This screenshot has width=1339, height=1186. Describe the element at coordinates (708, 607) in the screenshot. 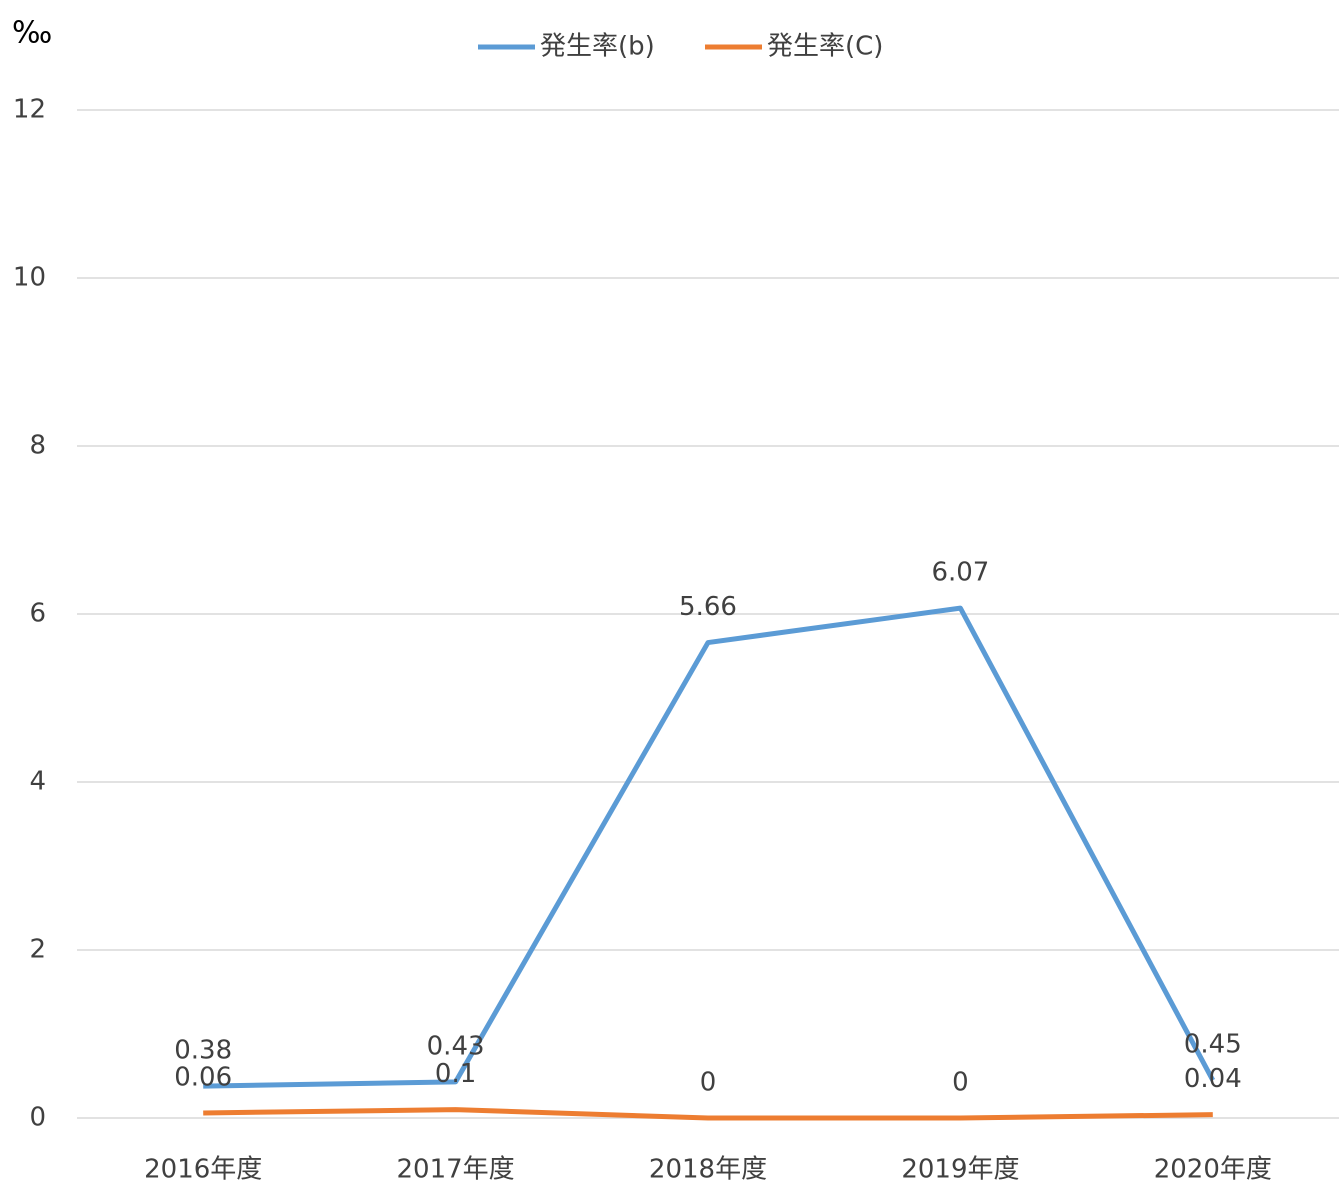

I see `data-label: 5.66` at that location.